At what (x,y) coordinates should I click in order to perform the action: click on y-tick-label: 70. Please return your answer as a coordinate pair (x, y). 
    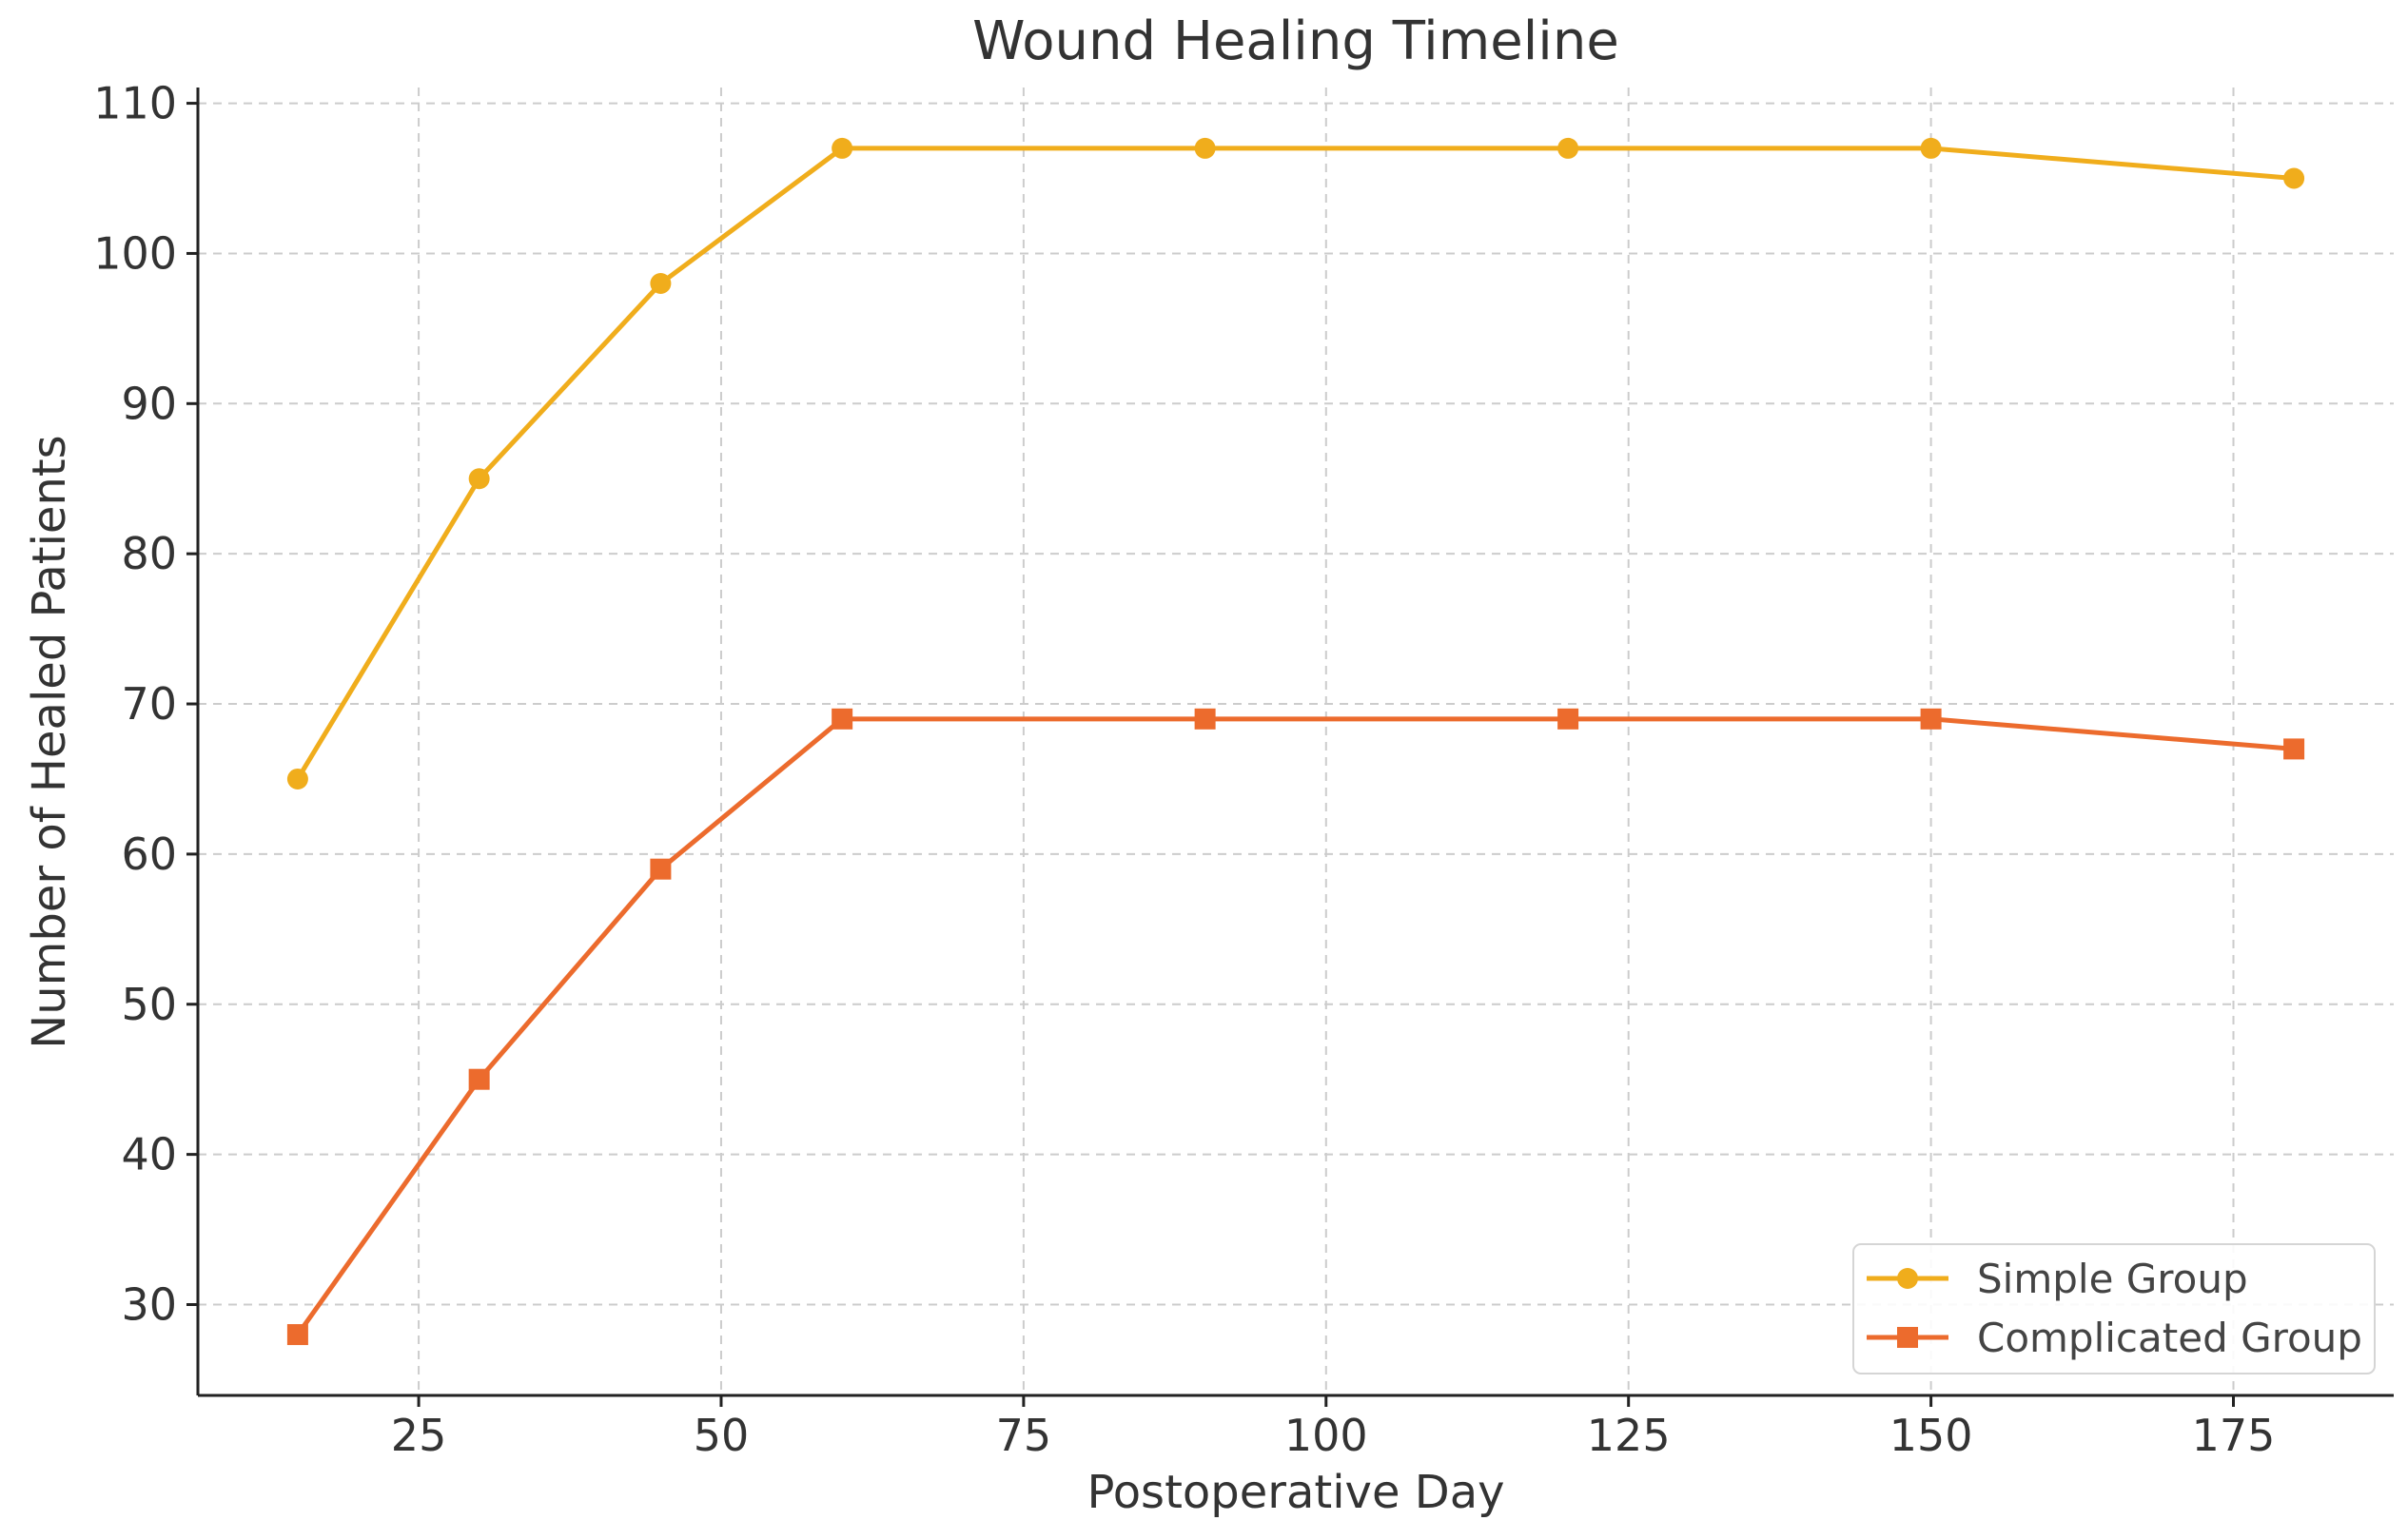
    Looking at the image, I should click on (149, 704).